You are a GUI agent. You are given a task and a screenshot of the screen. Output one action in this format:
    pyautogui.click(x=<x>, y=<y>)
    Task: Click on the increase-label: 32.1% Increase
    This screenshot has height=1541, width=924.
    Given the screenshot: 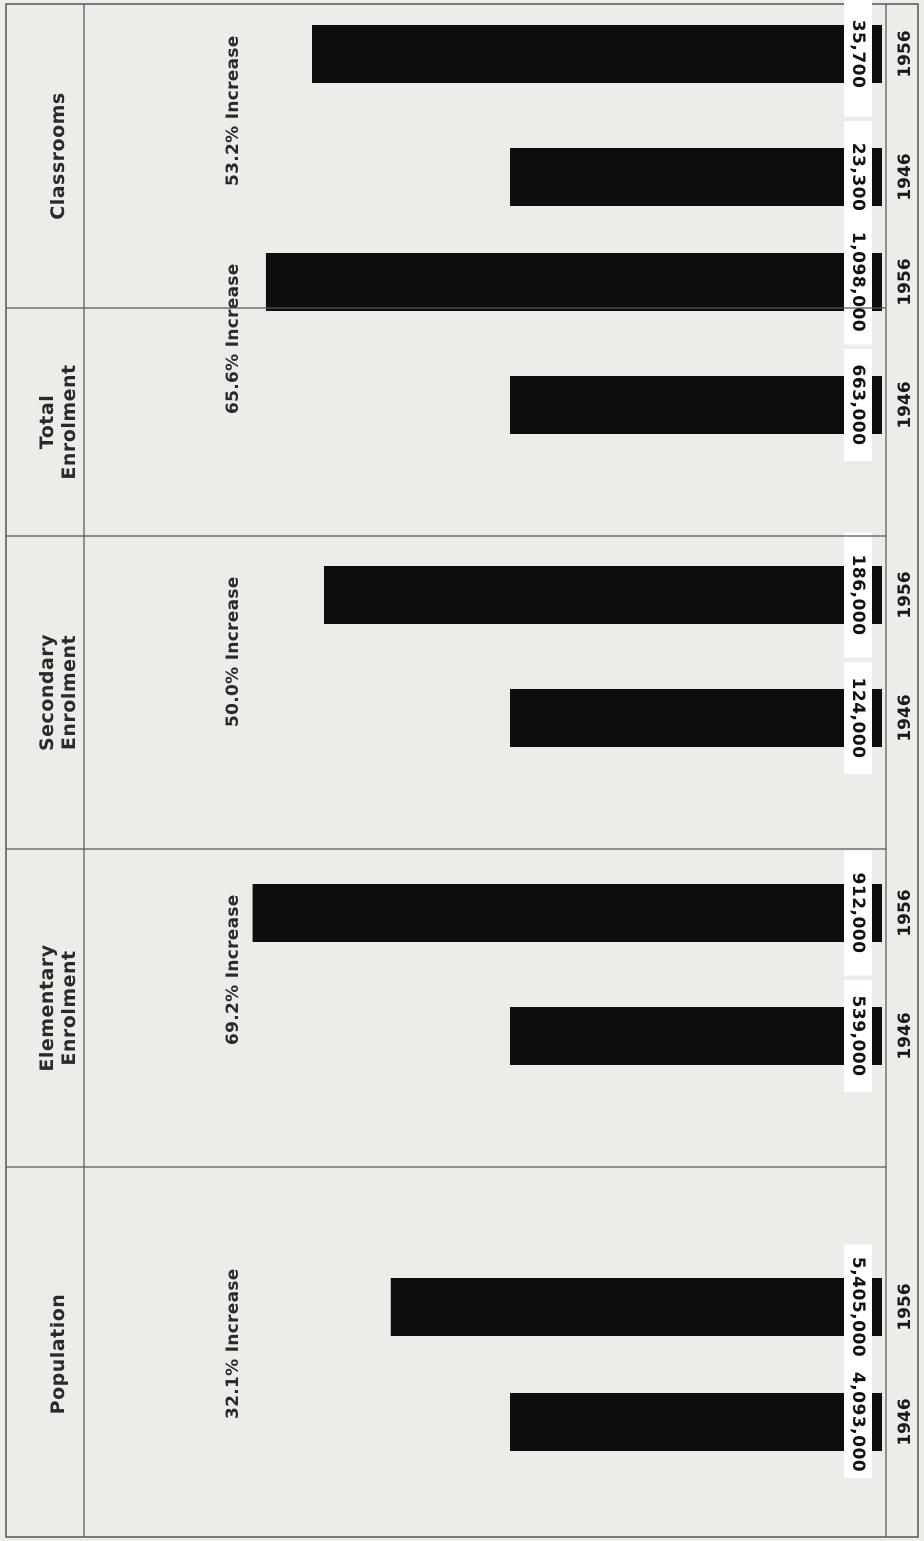 What is the action you would take?
    pyautogui.click(x=233, y=1343)
    